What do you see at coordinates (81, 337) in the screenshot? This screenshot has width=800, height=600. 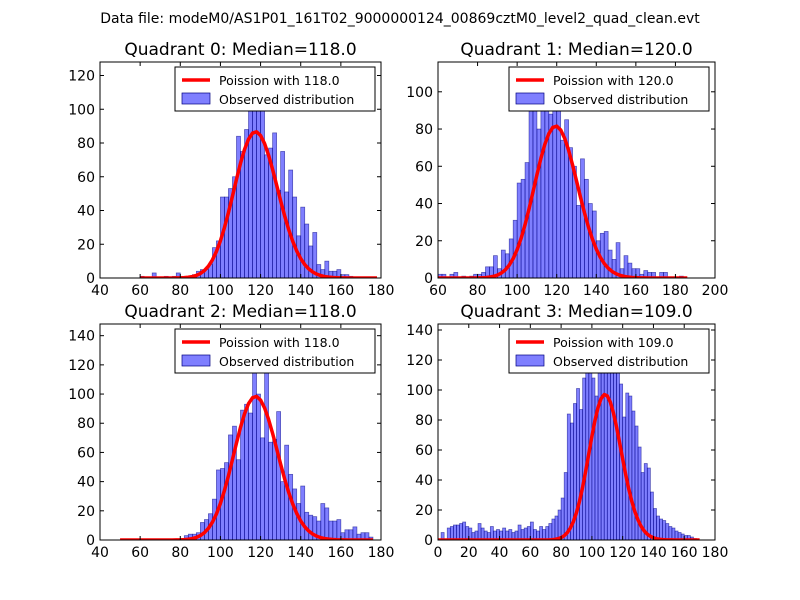 I see `y-tick-label: 140` at bounding box center [81, 337].